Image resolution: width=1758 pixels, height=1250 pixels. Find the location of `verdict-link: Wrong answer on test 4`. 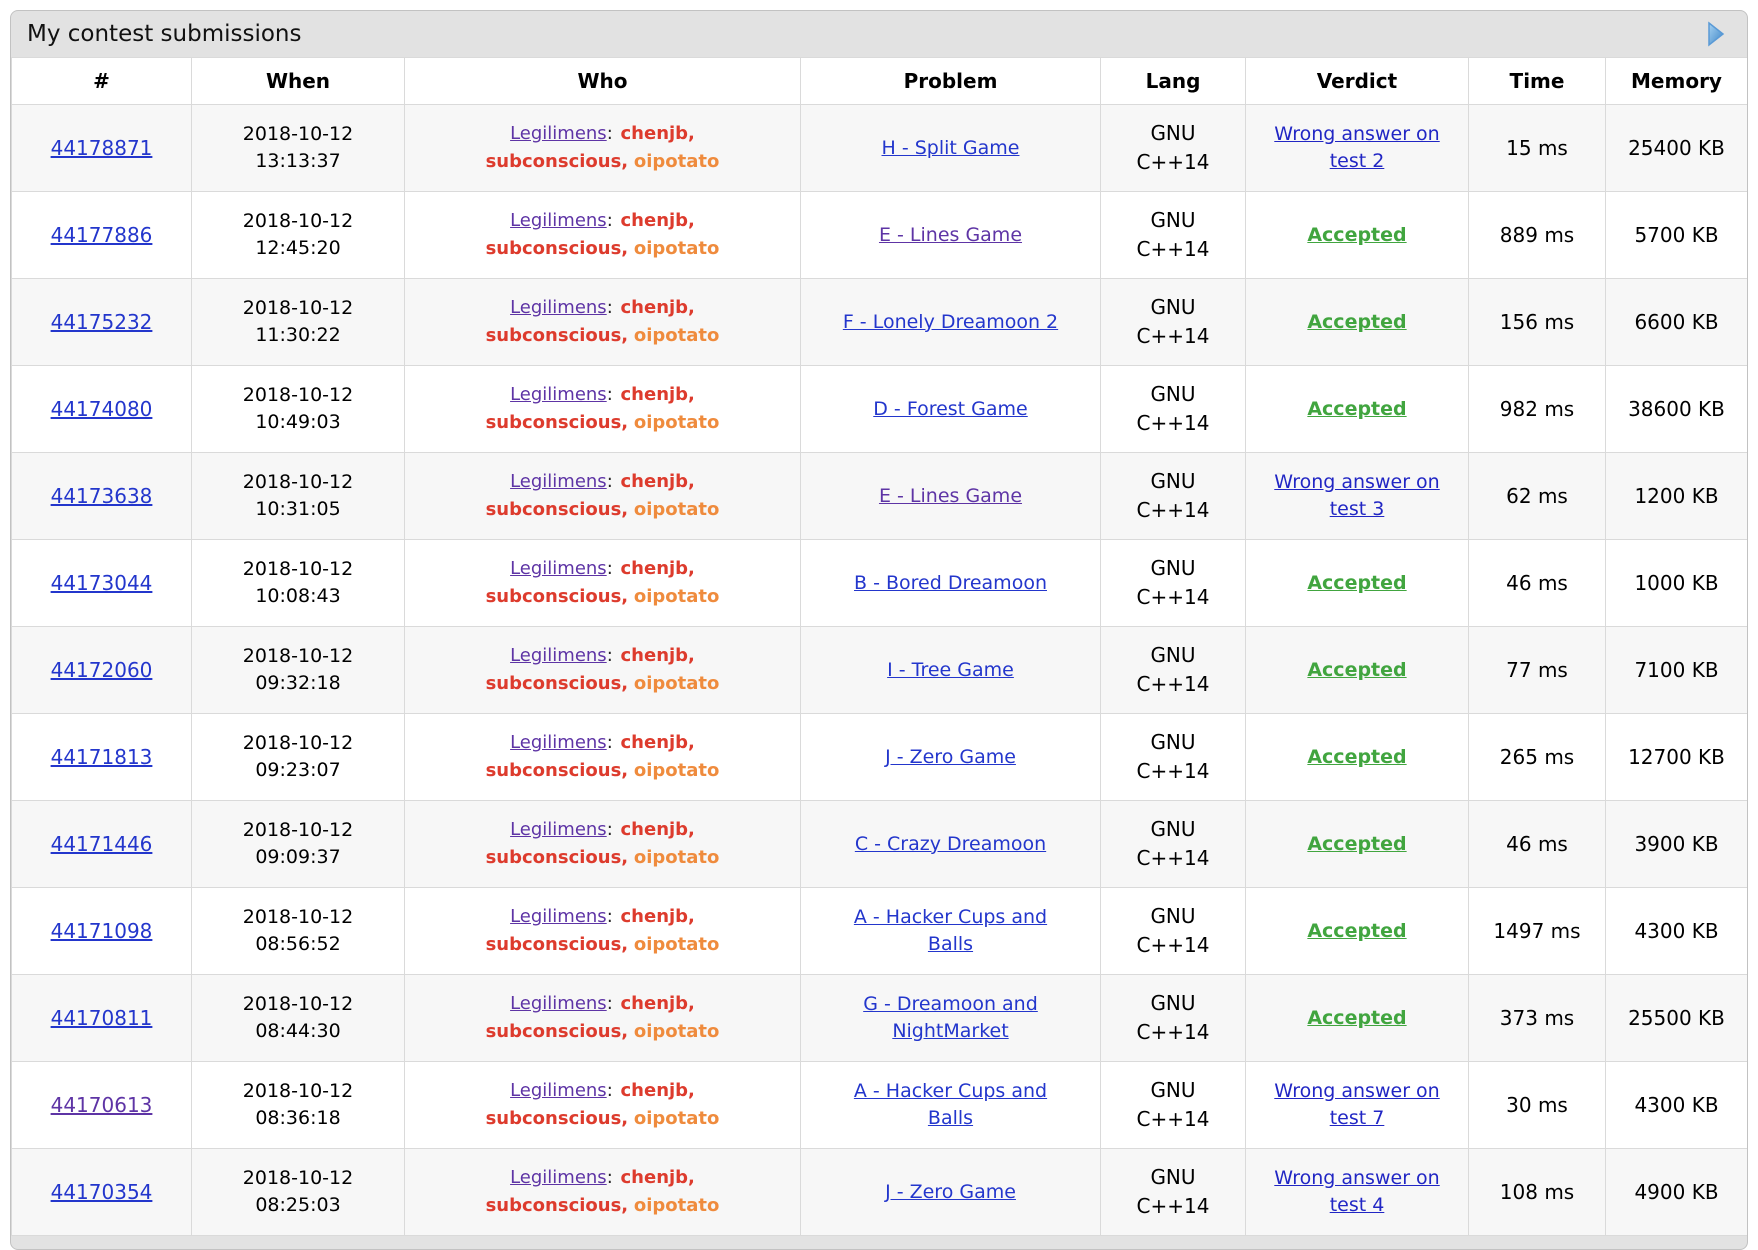

verdict-link: Wrong answer on test 4 is located at coordinates (1357, 1191).